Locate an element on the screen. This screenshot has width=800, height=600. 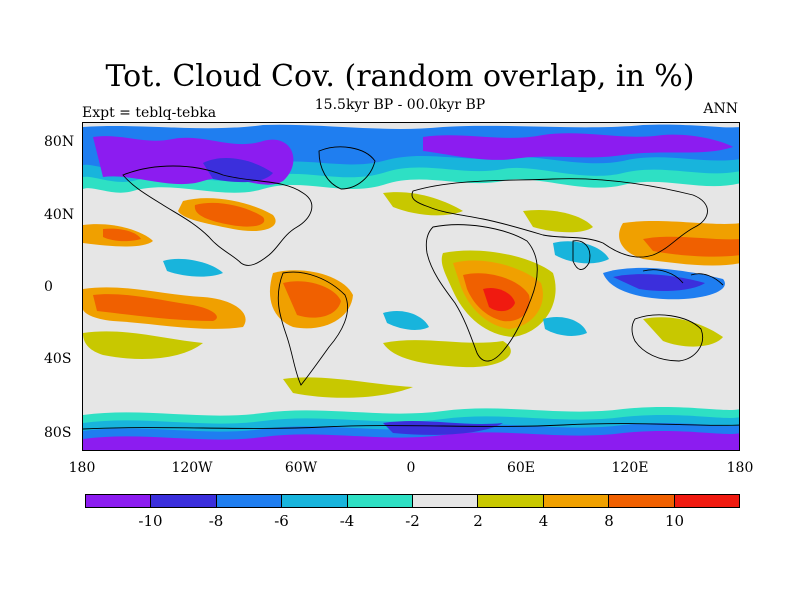
tropical-anomalies is located at coordinates (404, 289).